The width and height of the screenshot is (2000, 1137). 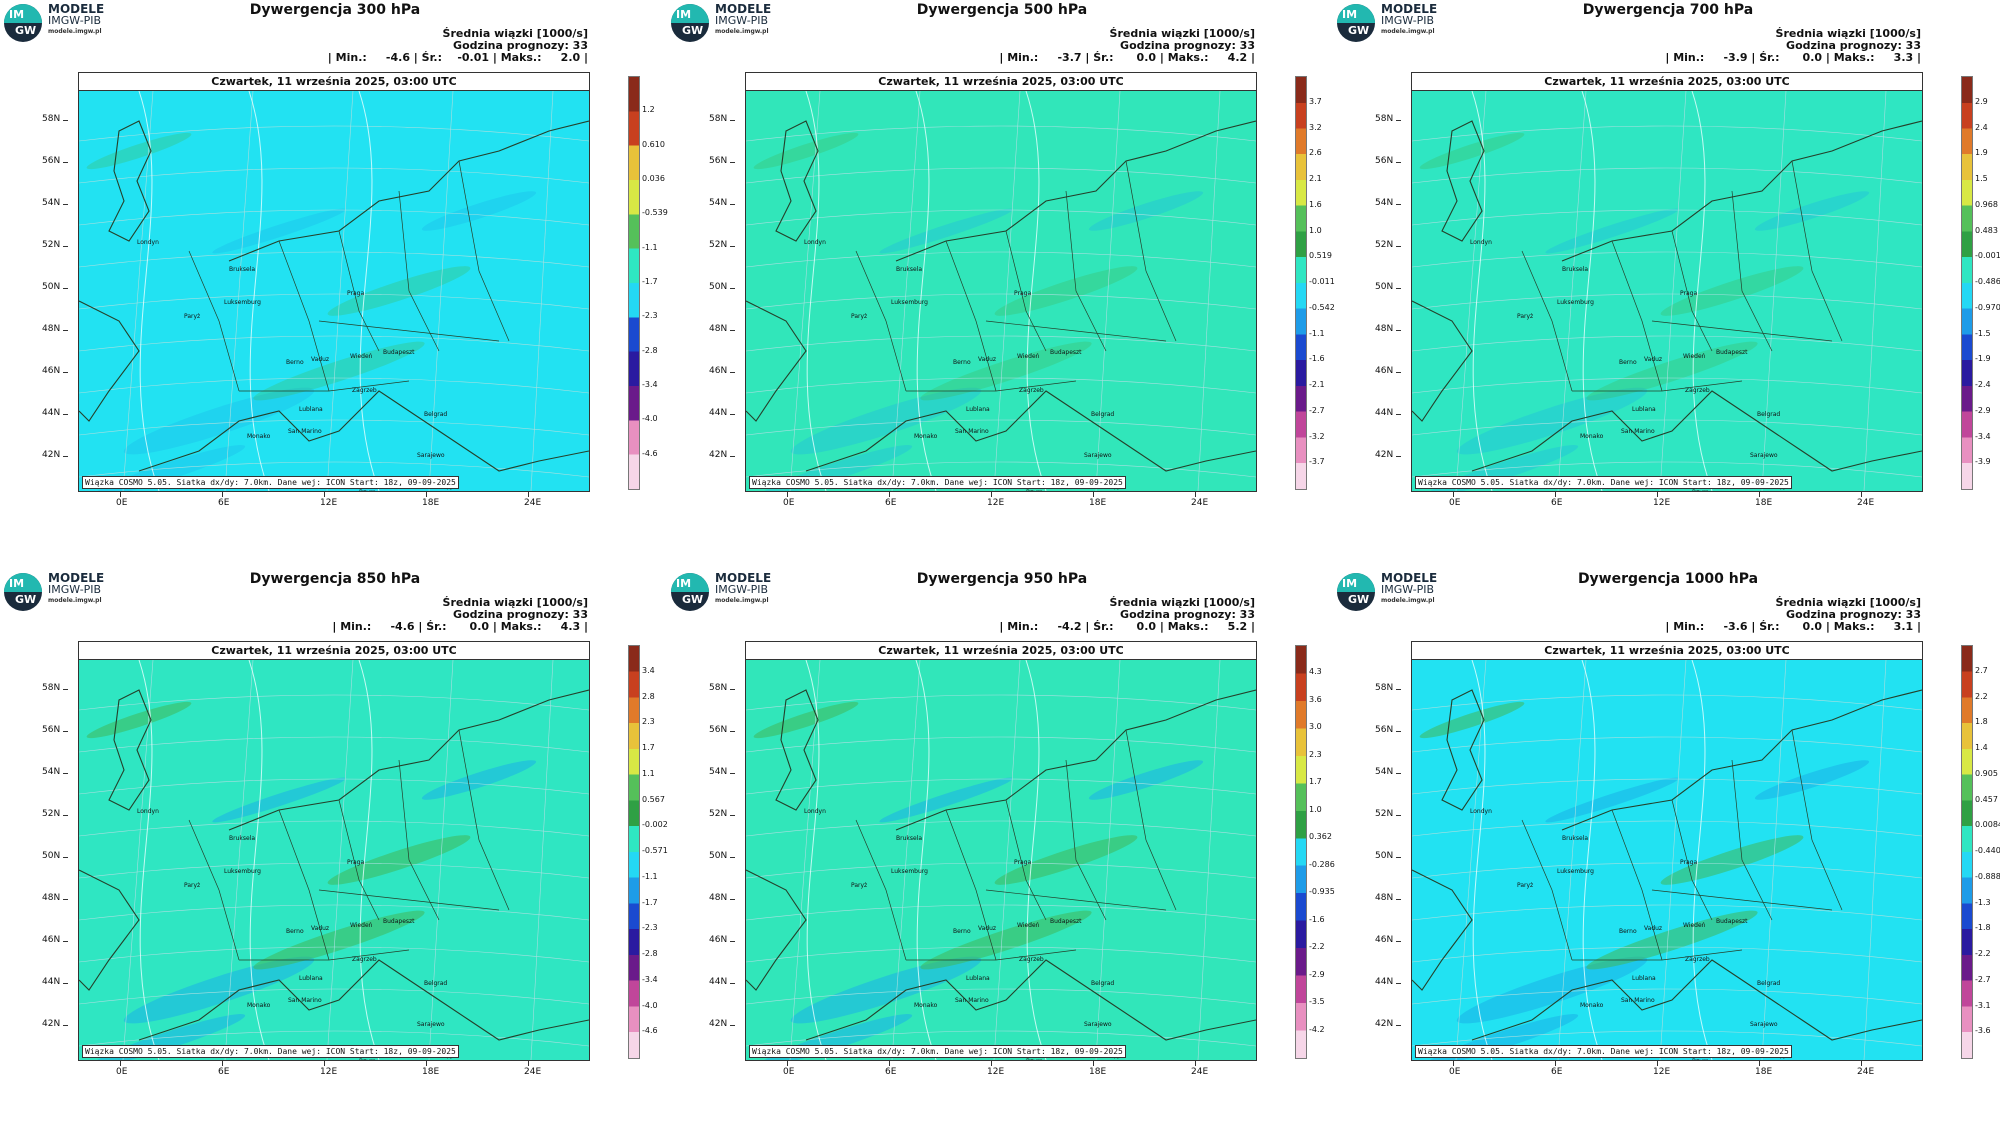 What do you see at coordinates (1002, 10) in the screenshot?
I see `panel-title: Dywergencja 500 hPa` at bounding box center [1002, 10].